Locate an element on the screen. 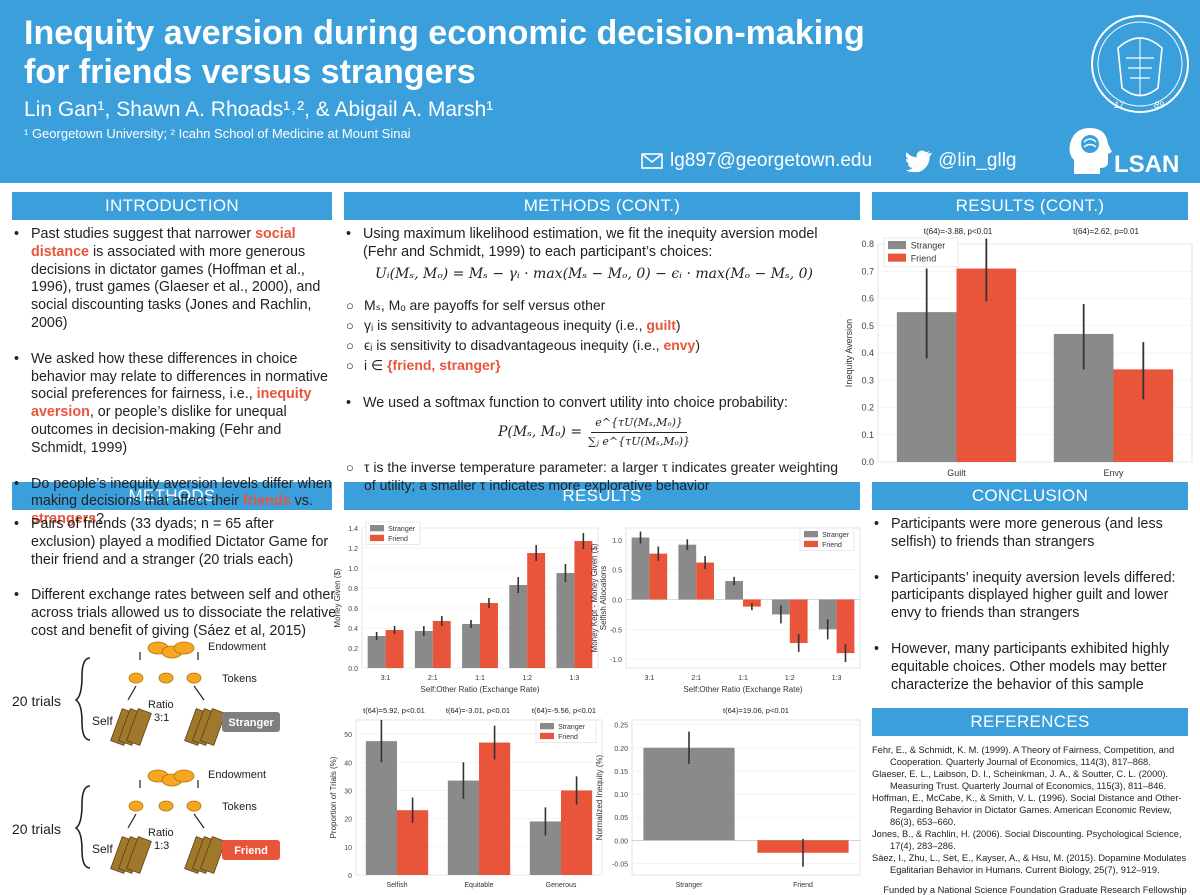 The width and height of the screenshot is (1200, 895). y-tick-label: 0.4 is located at coordinates (353, 629).